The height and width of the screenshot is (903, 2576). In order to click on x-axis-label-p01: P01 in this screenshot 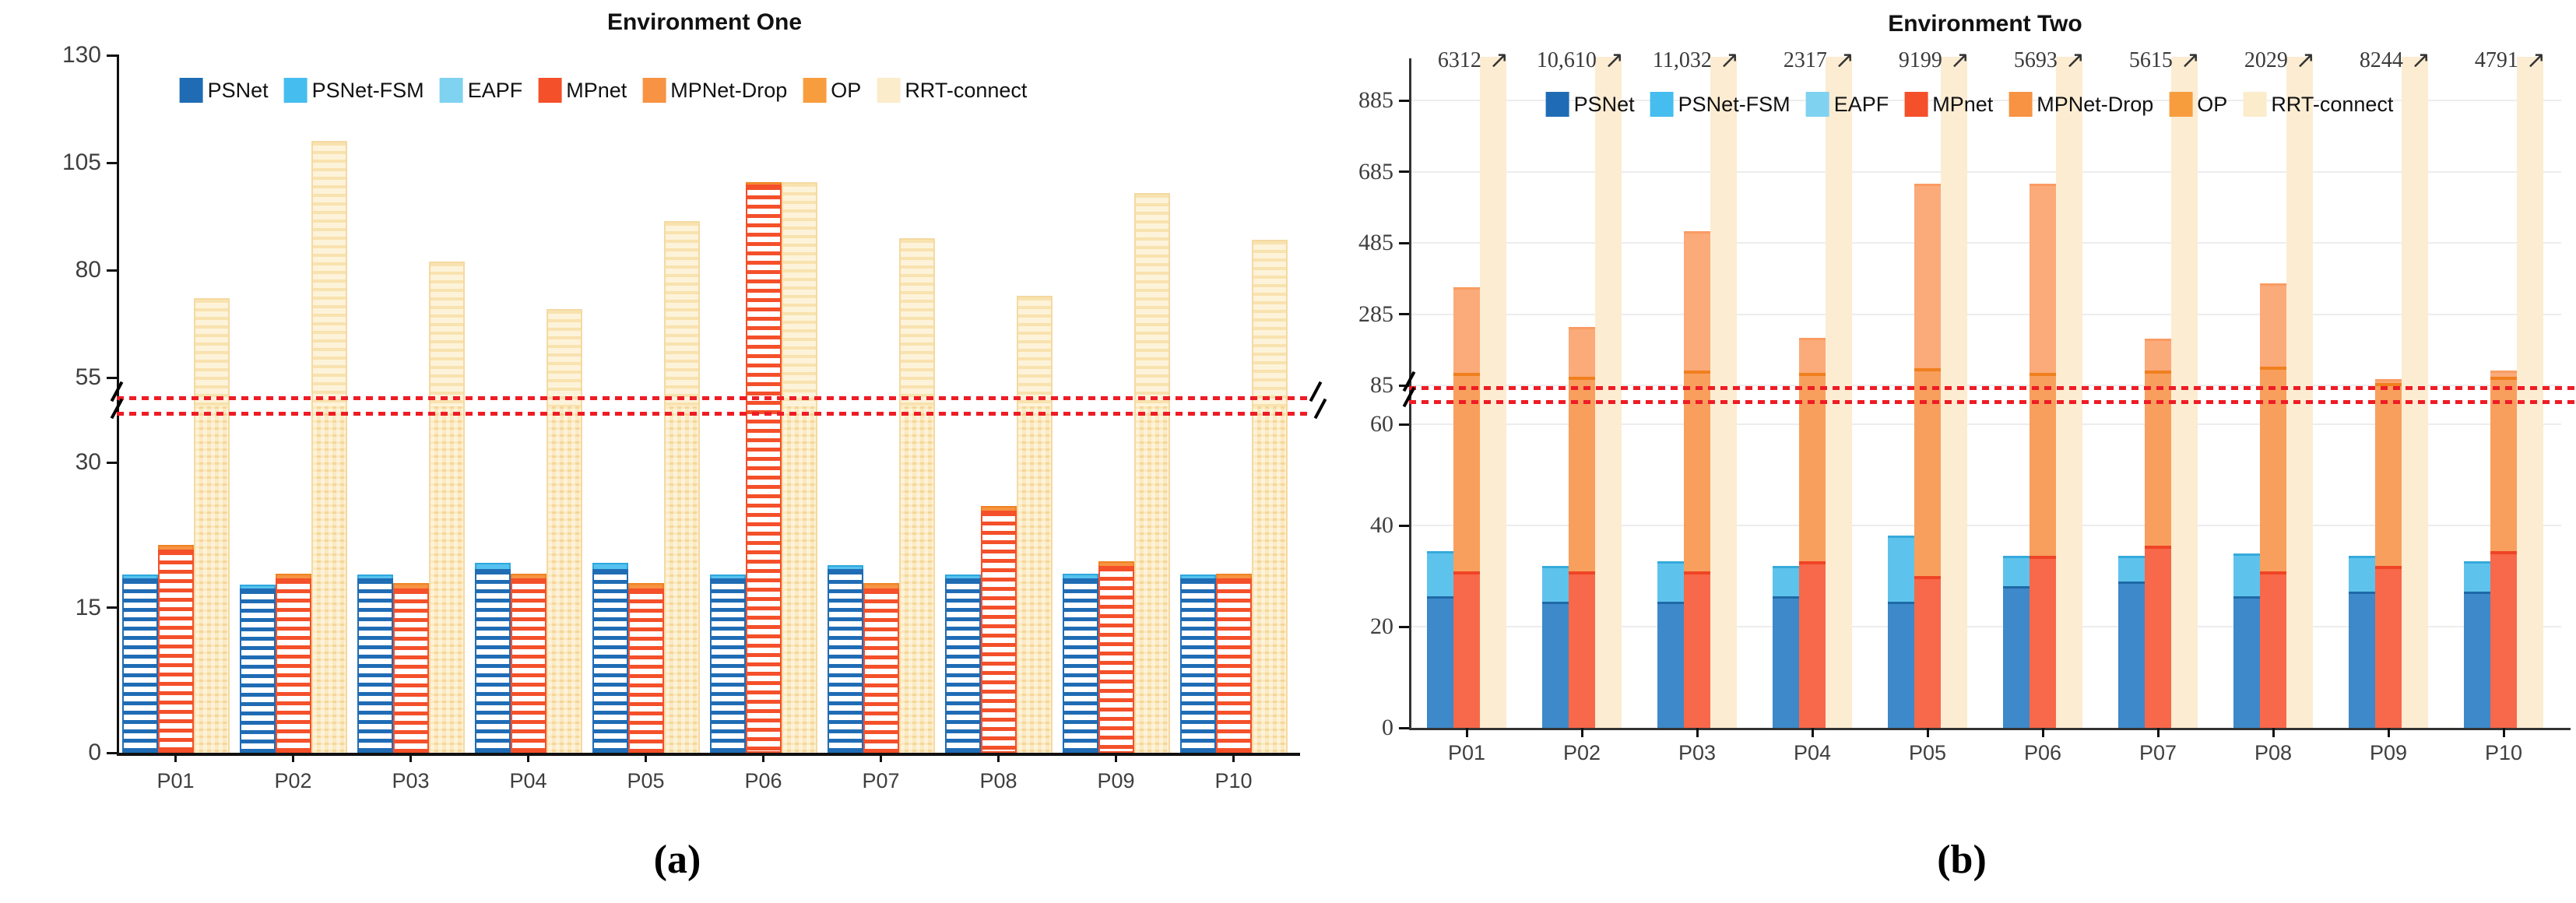, I will do `click(175, 780)`.